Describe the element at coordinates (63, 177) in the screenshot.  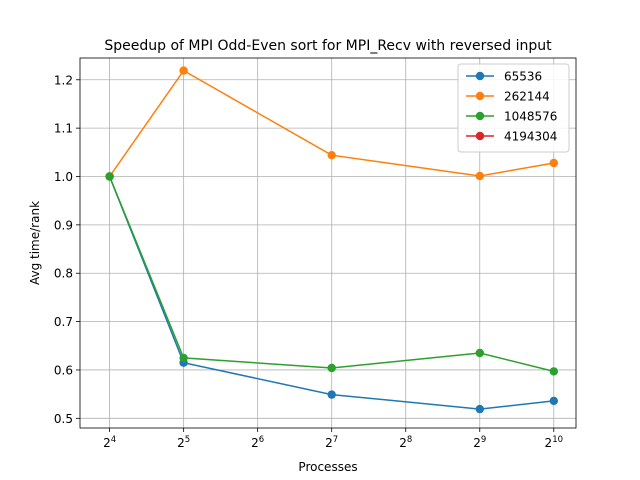
I see `y-tick-label: 1.0` at that location.